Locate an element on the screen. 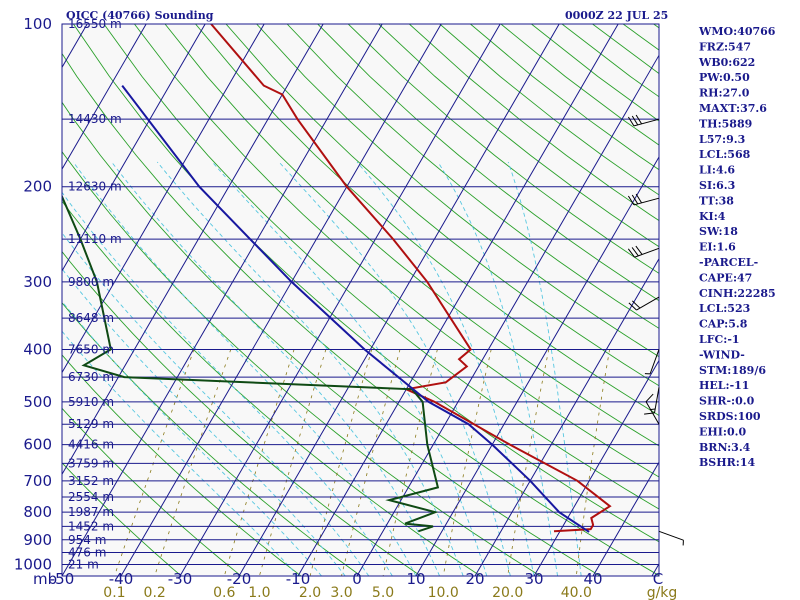 Image resolution: width=800 pixels, height=600 pixels. height-label: 2554 m is located at coordinates (91, 497).